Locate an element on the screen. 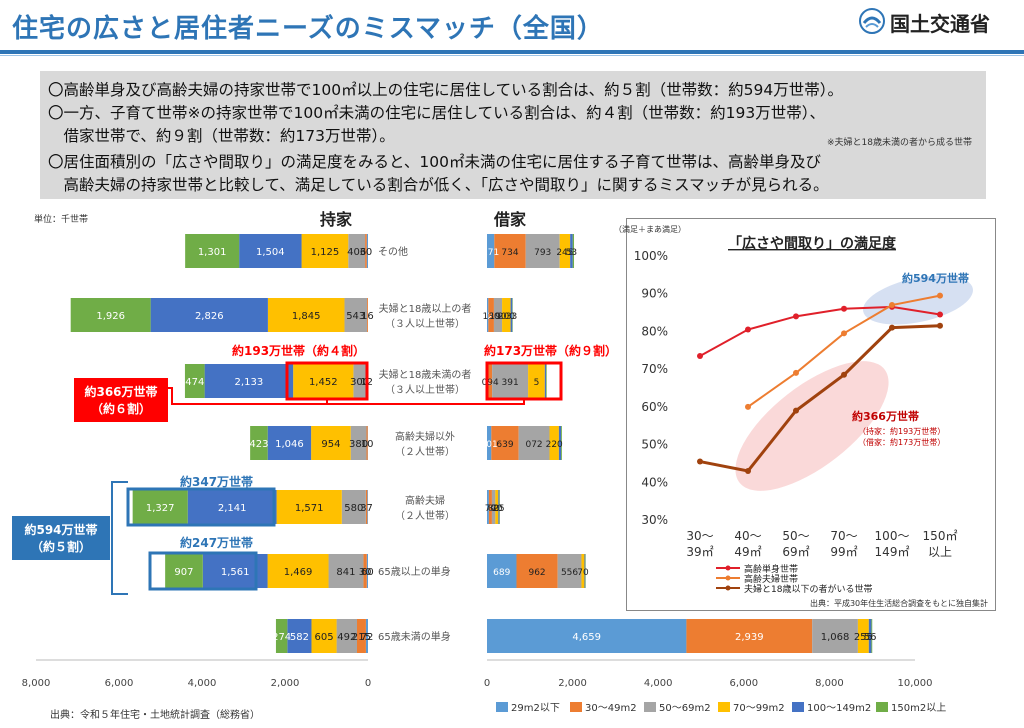  category-label: 65歳未満の単身 is located at coordinates (414, 636).